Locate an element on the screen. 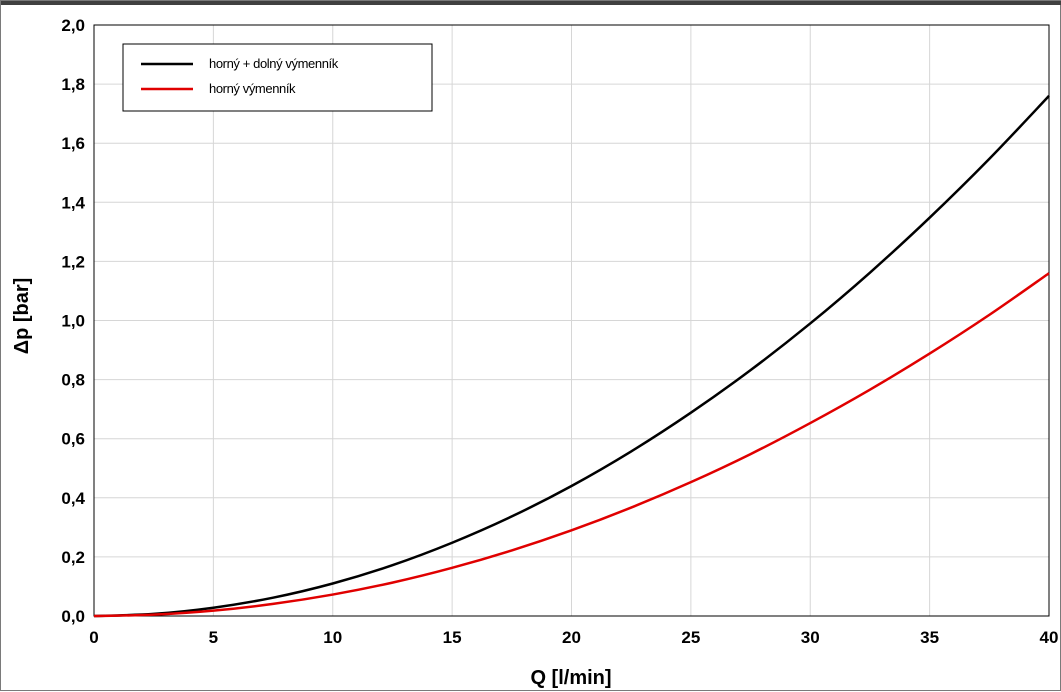 This screenshot has width=1061, height=692. y-axis-label: Δp [bar] is located at coordinates (22, 316).